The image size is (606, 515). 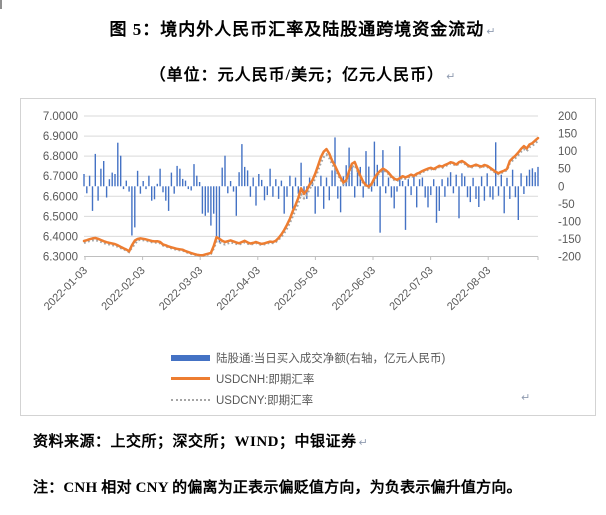 I want to click on x-axis-tick-label: 2022-06-03, so click(x=354, y=289).